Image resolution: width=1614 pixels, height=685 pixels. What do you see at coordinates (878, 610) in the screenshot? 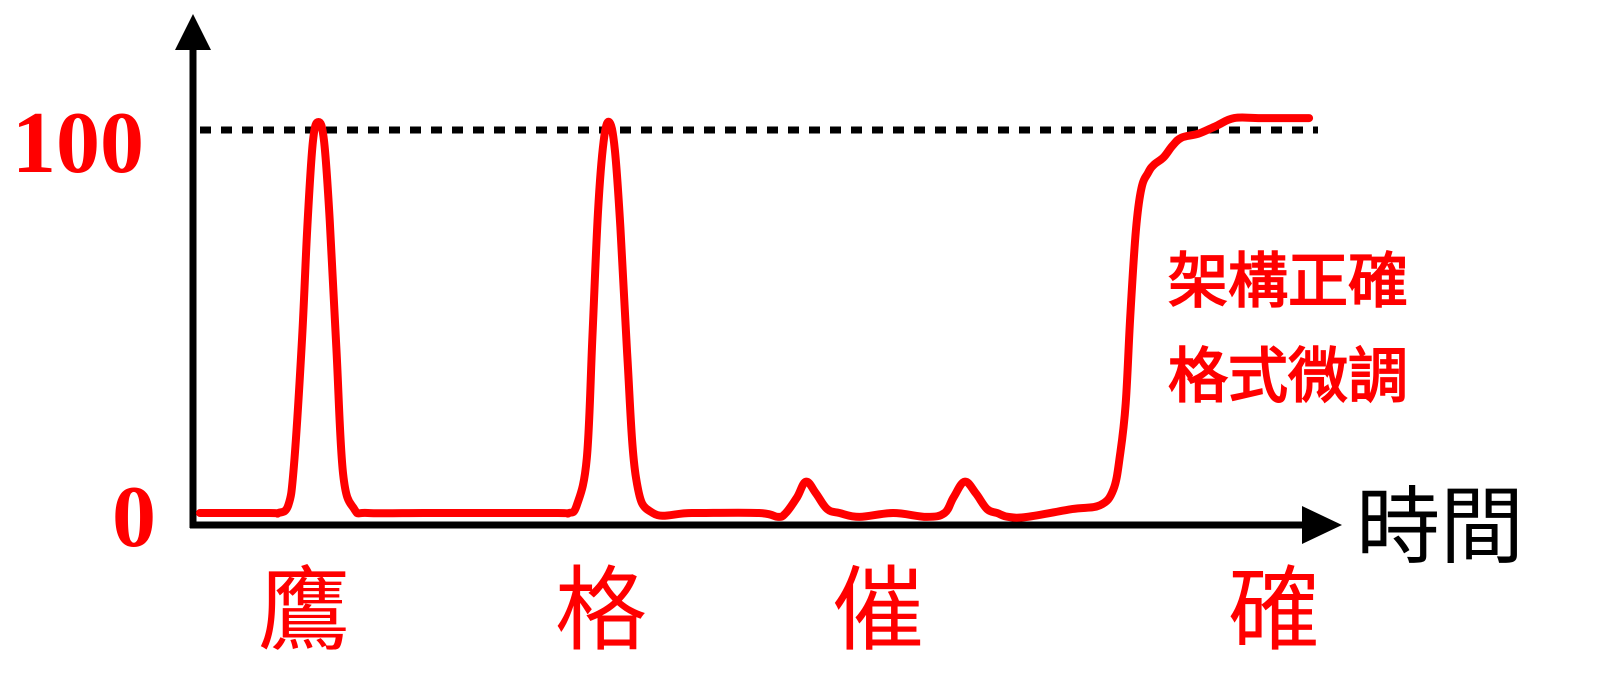
I see `category-label: 催` at bounding box center [878, 610].